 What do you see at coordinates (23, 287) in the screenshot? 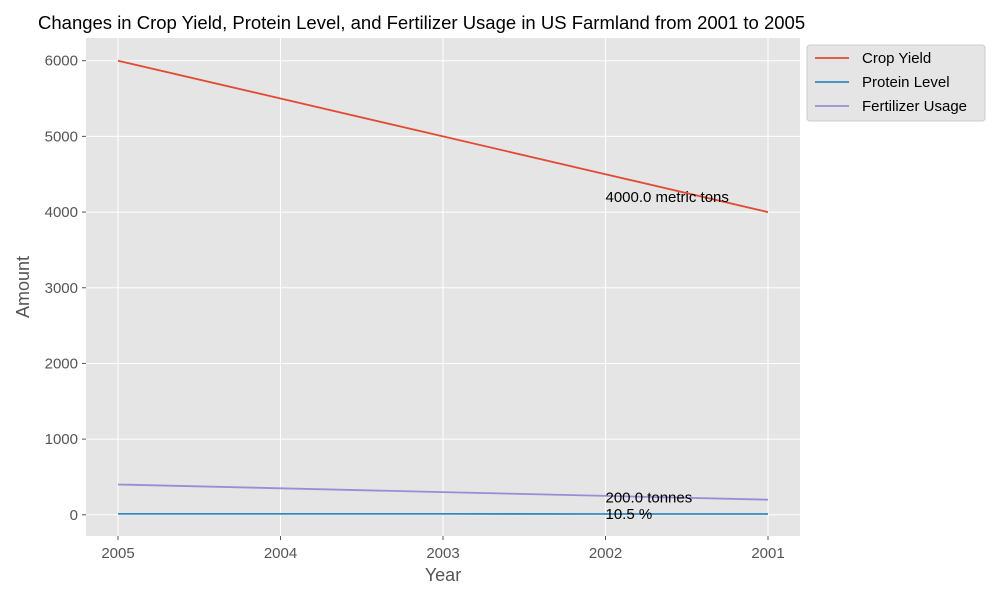
I see `y-axis-label: Amount` at bounding box center [23, 287].